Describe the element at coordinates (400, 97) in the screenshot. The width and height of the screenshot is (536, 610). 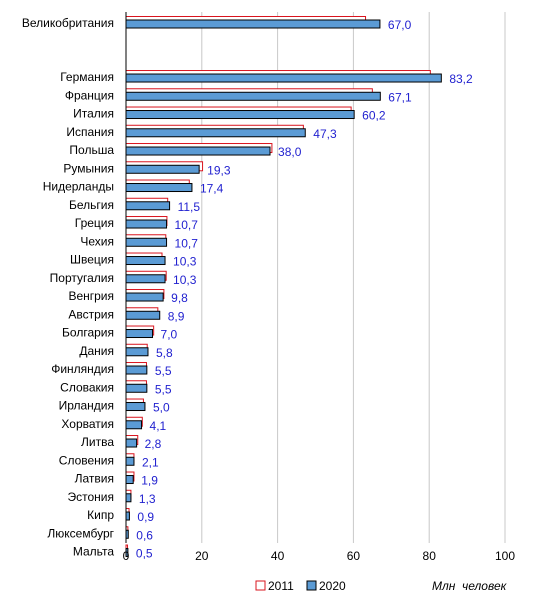
I see `value-label: 67,1` at that location.